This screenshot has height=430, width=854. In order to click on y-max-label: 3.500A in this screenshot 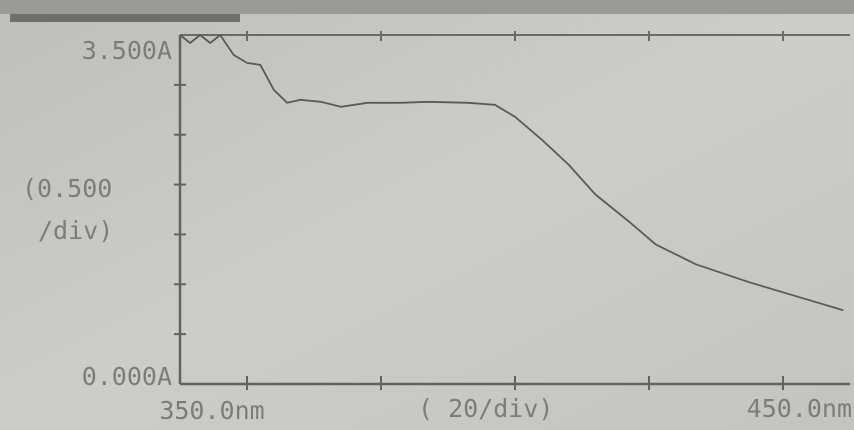, I will do `click(127, 50)`.